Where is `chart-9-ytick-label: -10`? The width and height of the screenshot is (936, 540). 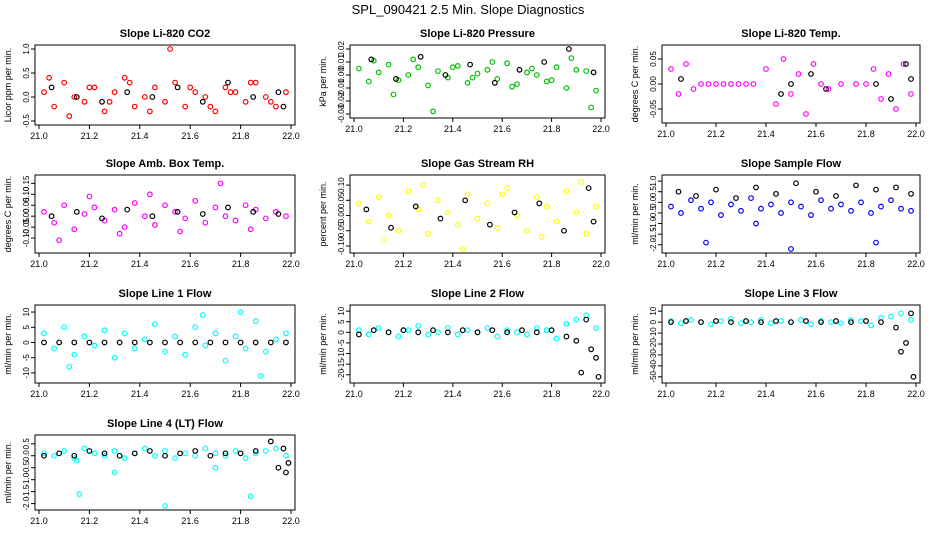 chart-9-ytick-label: -10 is located at coordinates (653, 333).